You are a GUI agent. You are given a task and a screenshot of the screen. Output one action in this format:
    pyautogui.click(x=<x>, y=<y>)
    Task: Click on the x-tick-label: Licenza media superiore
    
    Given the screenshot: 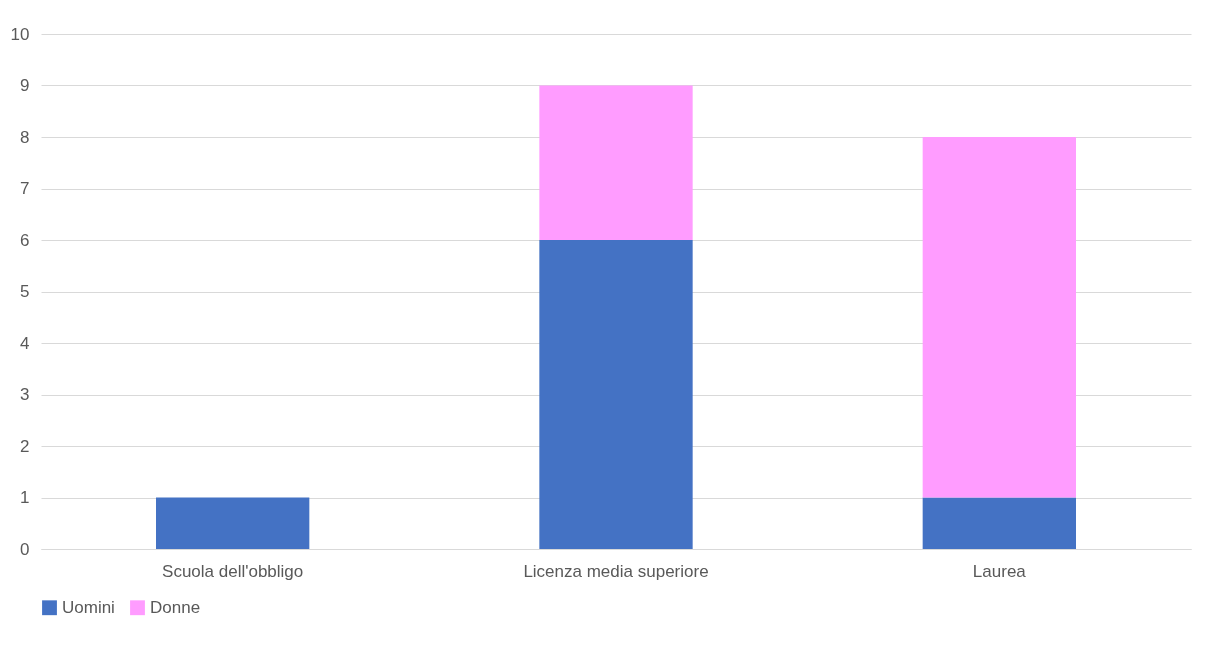 What is the action you would take?
    pyautogui.click(x=616, y=571)
    